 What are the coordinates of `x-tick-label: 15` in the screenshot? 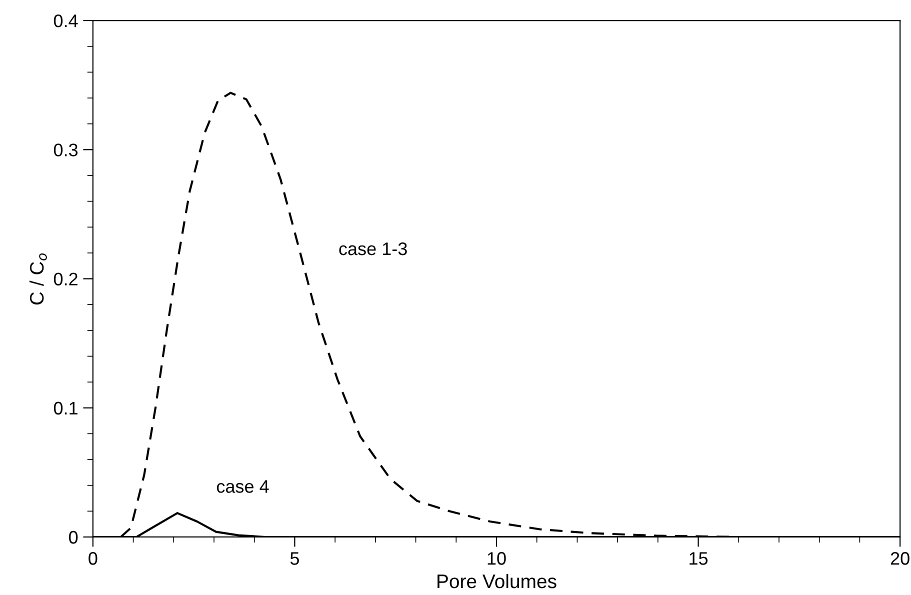 It's located at (699, 558).